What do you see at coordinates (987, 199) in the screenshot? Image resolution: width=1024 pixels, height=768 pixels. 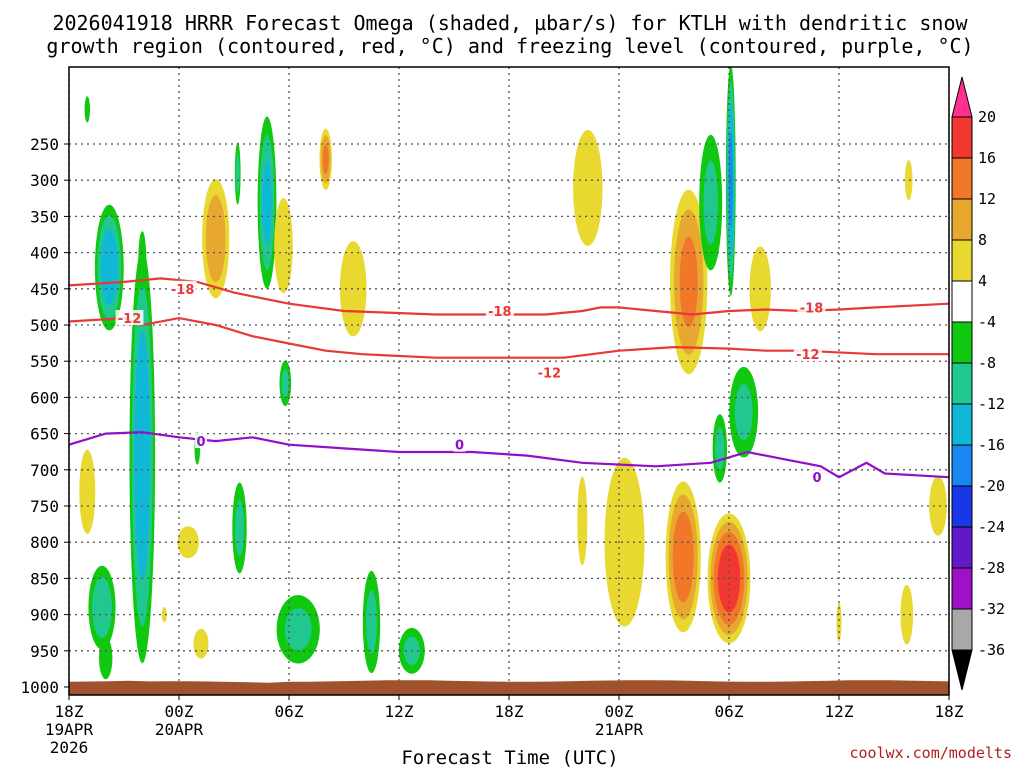 I see `colorbar-label-2: 12` at bounding box center [987, 199].